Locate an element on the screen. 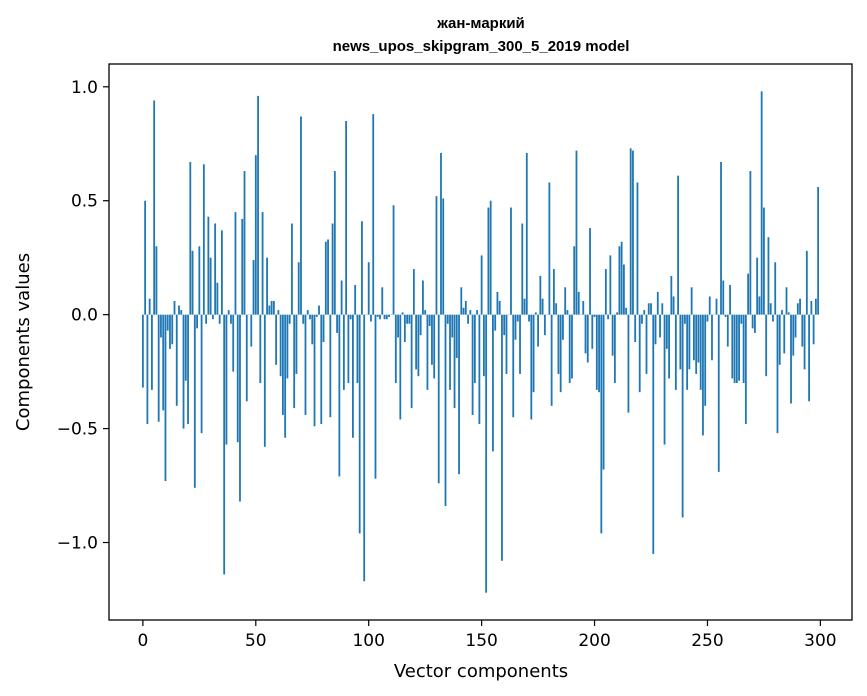 The width and height of the screenshot is (867, 696). x-tick-label: 200 is located at coordinates (594, 641).